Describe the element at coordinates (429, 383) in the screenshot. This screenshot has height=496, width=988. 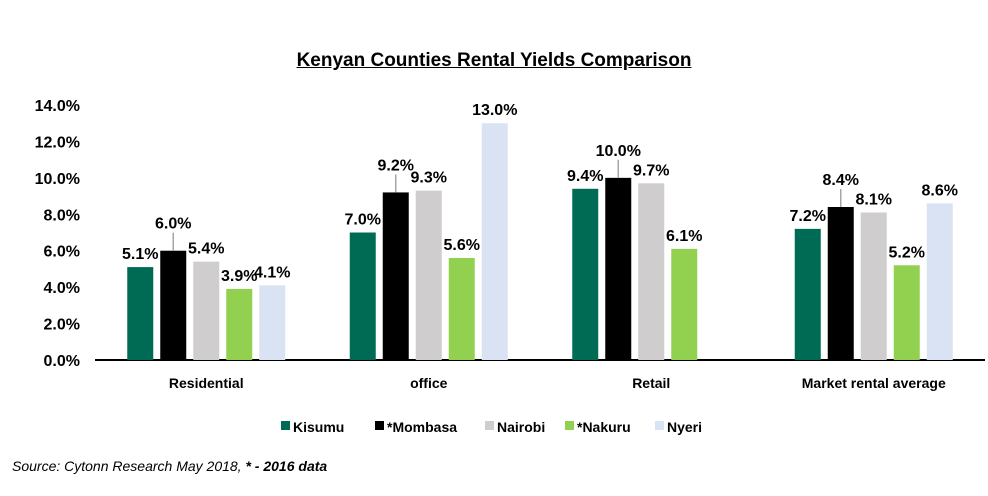
I see `category-label: office` at that location.